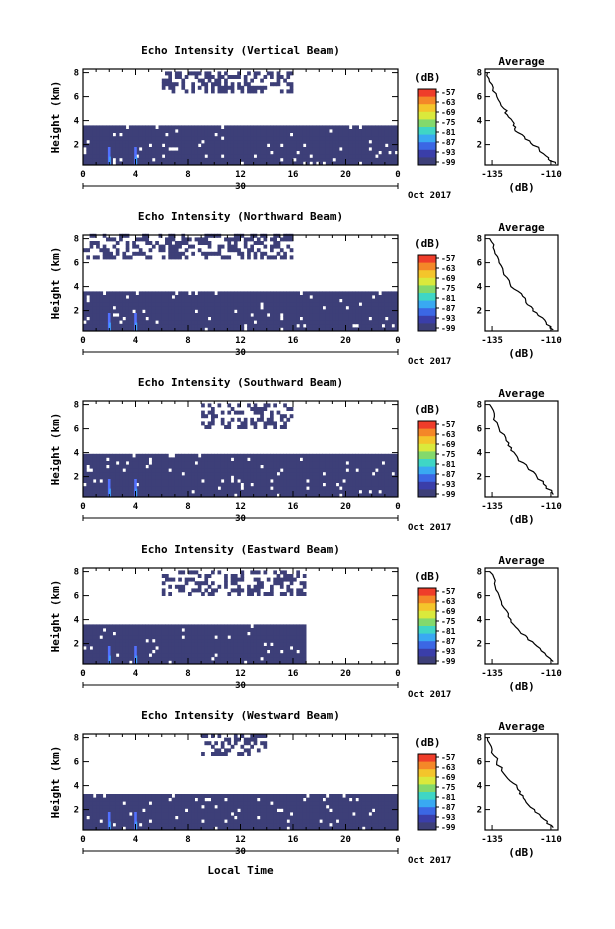 The width and height of the screenshot is (615, 929). What do you see at coordinates (521, 284) in the screenshot?
I see `profile-line` at bounding box center [521, 284].